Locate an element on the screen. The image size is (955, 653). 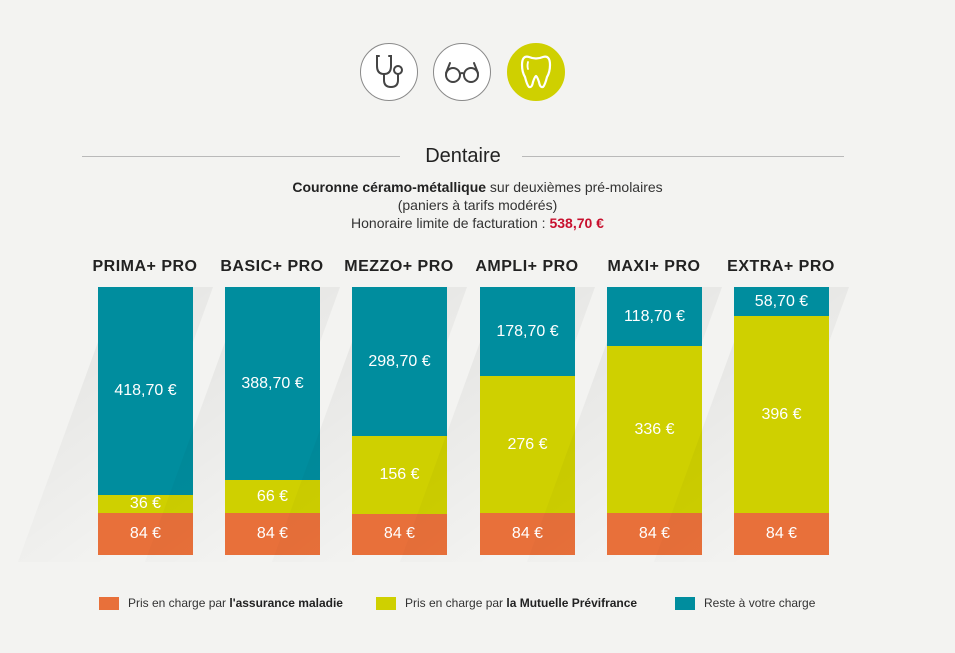
tooth-icon is located at coordinates (536, 72).